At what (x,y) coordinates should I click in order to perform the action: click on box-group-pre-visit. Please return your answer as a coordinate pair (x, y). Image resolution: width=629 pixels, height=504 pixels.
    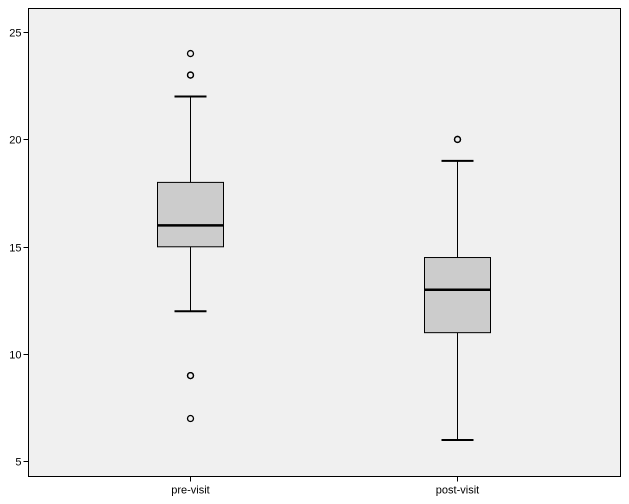
    Looking at the image, I should click on (190, 236).